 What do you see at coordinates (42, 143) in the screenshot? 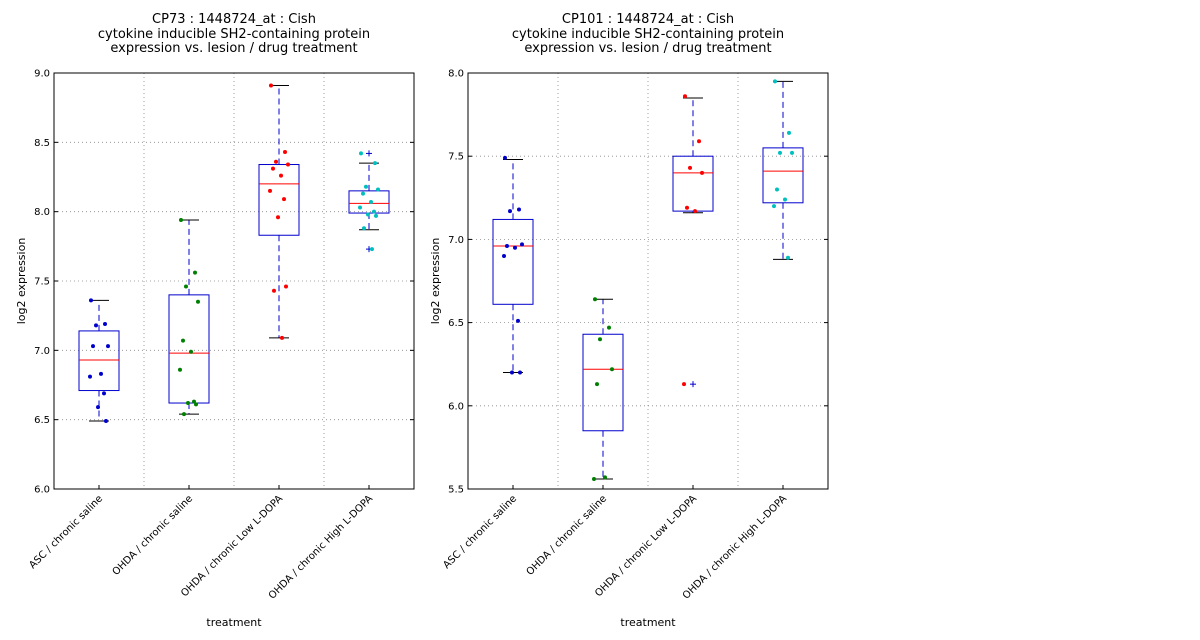
I see `y-tick-label: 8.5` at bounding box center [42, 143].